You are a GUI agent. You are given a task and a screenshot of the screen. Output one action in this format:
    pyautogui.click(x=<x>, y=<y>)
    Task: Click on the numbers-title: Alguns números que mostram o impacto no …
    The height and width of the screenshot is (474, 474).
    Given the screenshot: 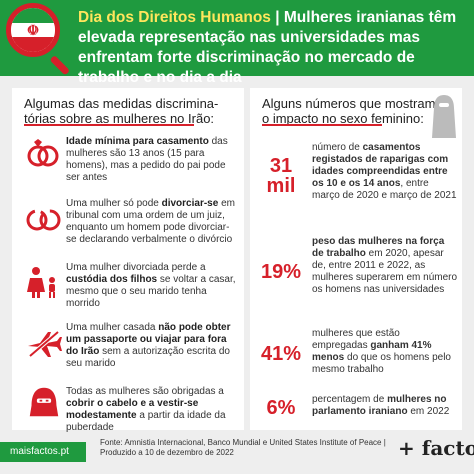 What is the action you would take?
    pyautogui.click(x=348, y=111)
    